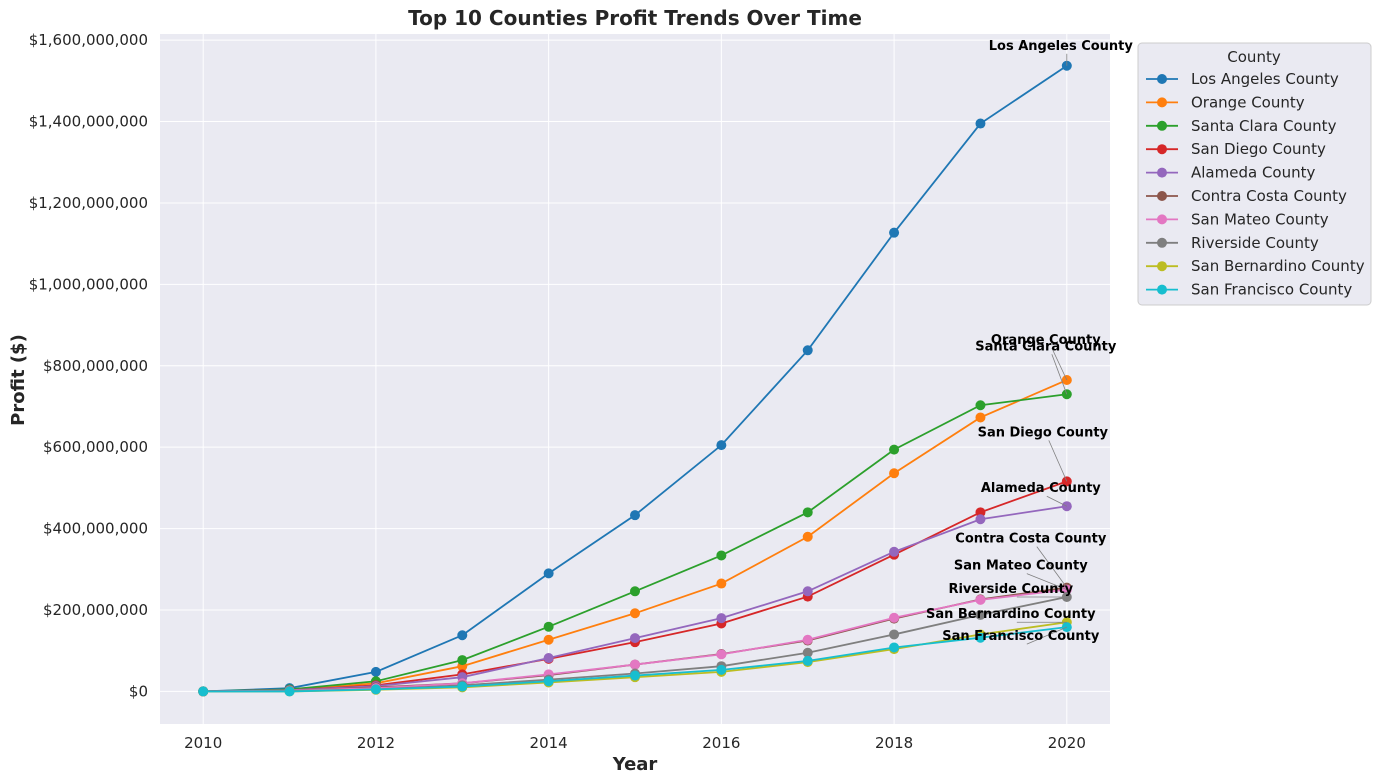  Describe the element at coordinates (88, 122) in the screenshot. I see `y-tick-label: $1,400,000,000` at that location.